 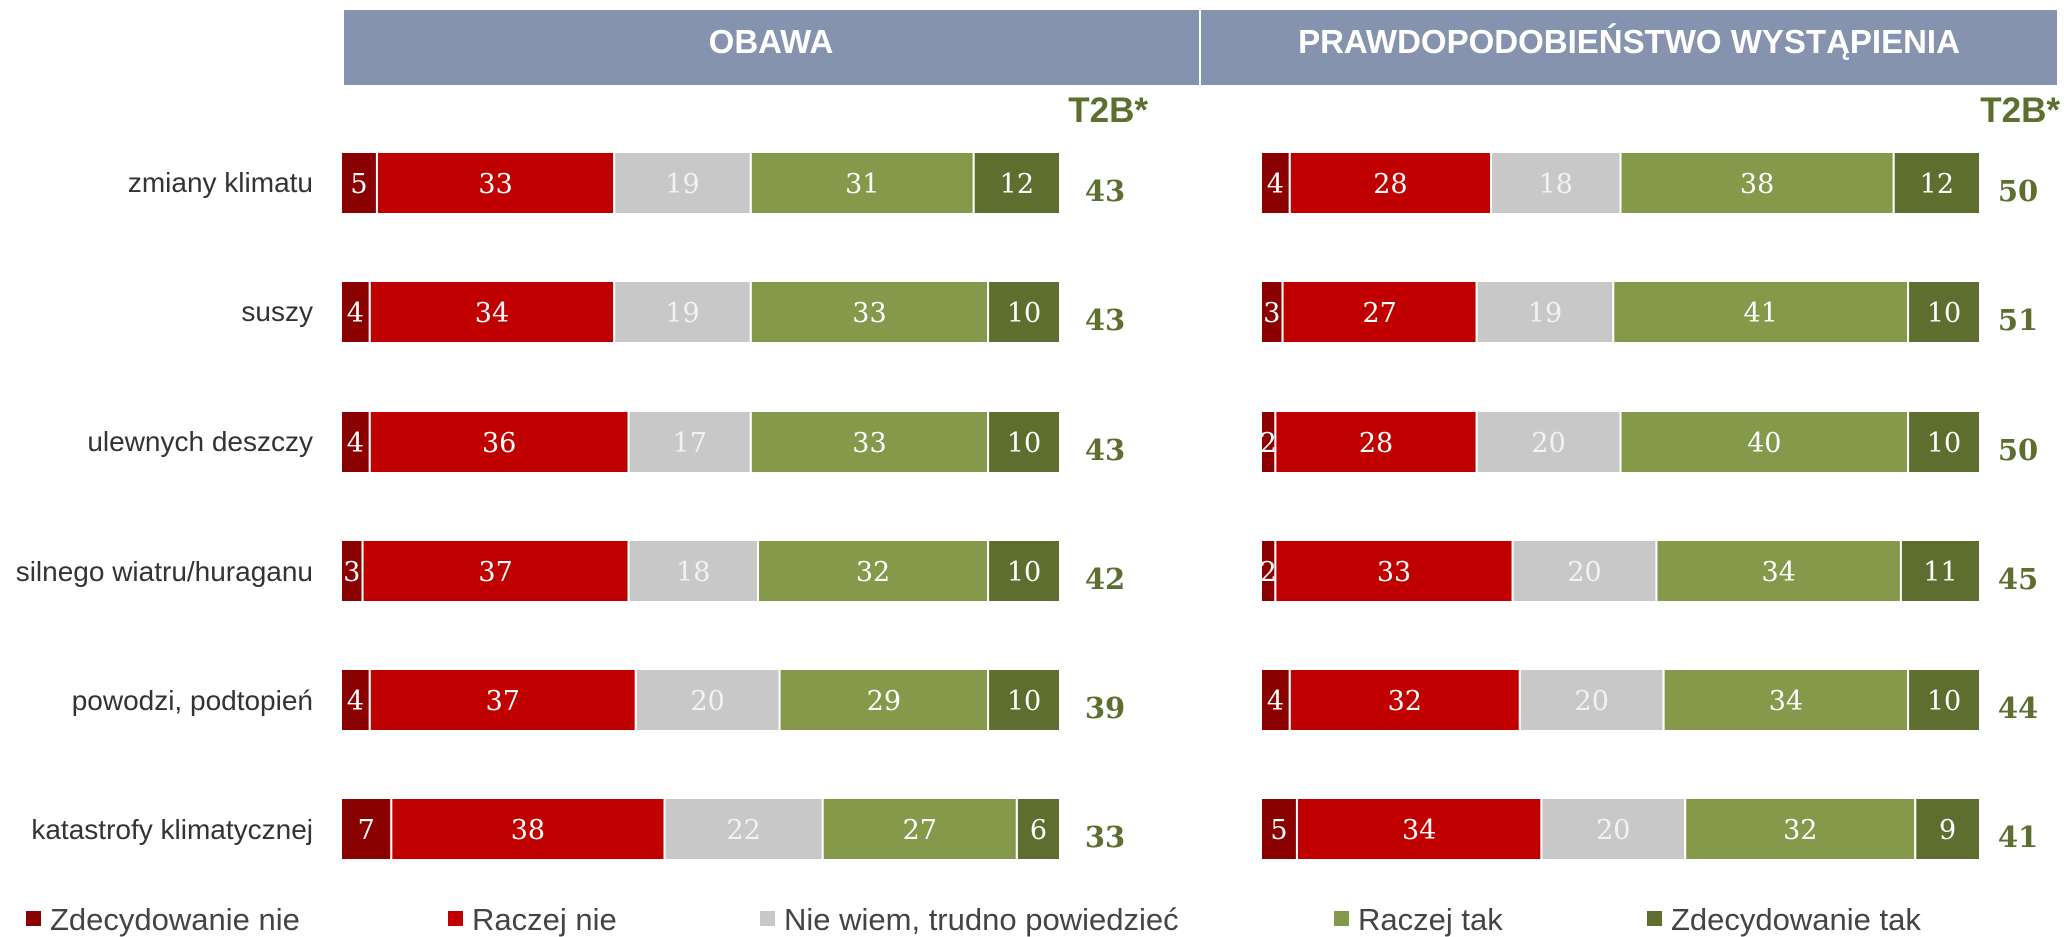 I want to click on data-label: 29, so click(x=884, y=701).